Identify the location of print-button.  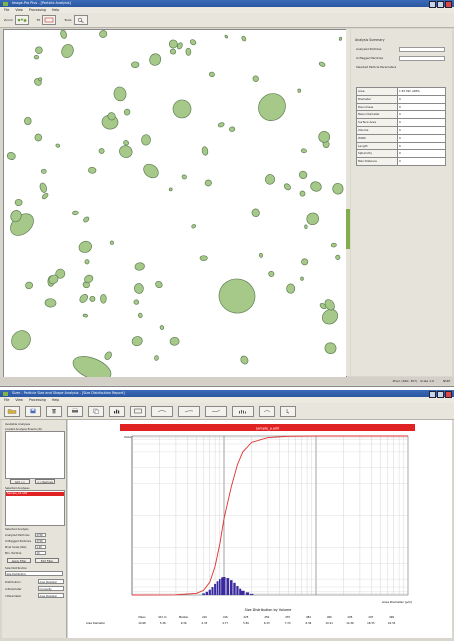
(75, 411).